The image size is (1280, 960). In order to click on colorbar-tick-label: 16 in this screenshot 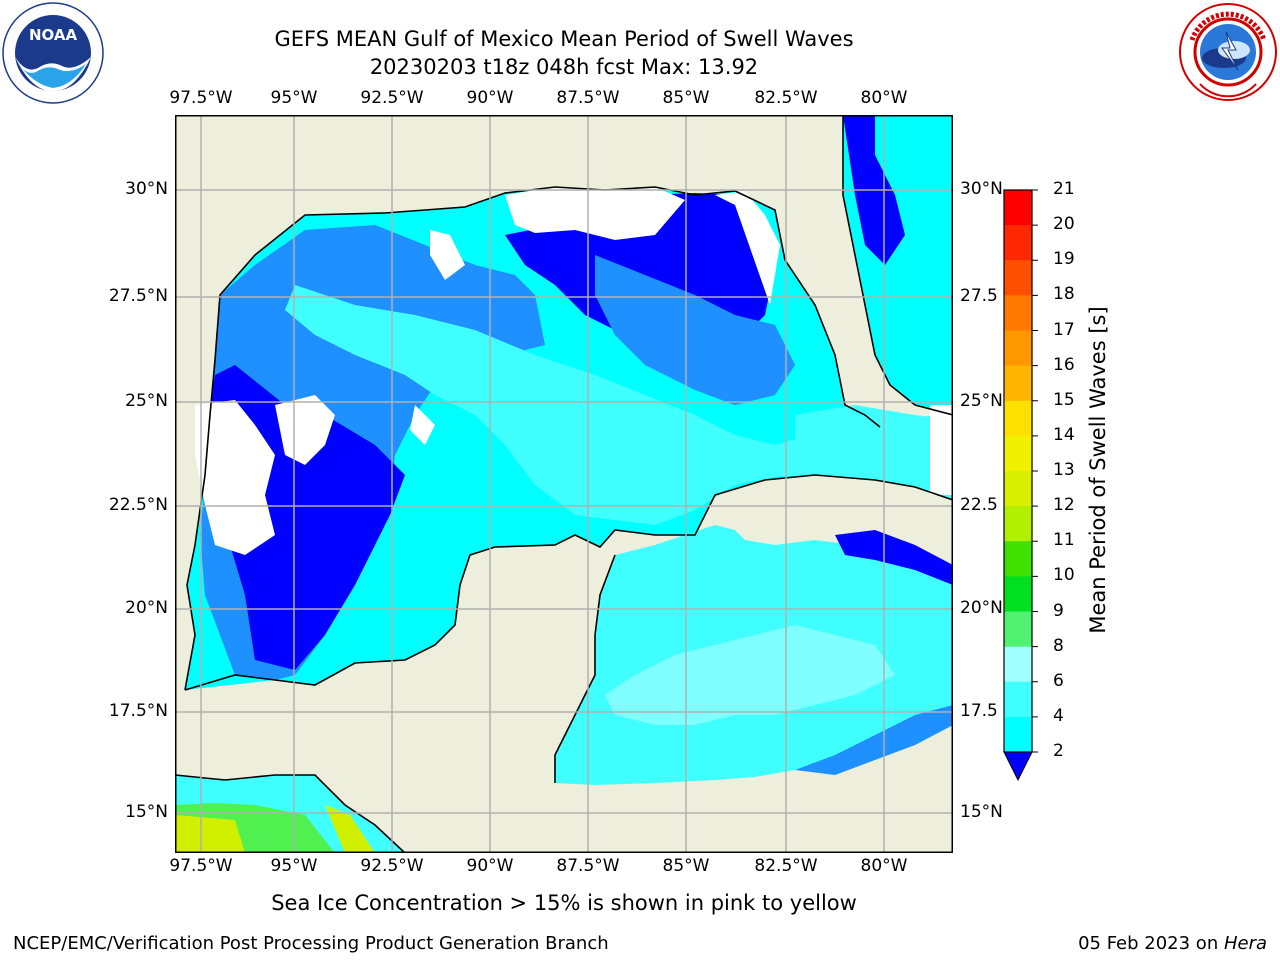, I will do `click(1064, 364)`.